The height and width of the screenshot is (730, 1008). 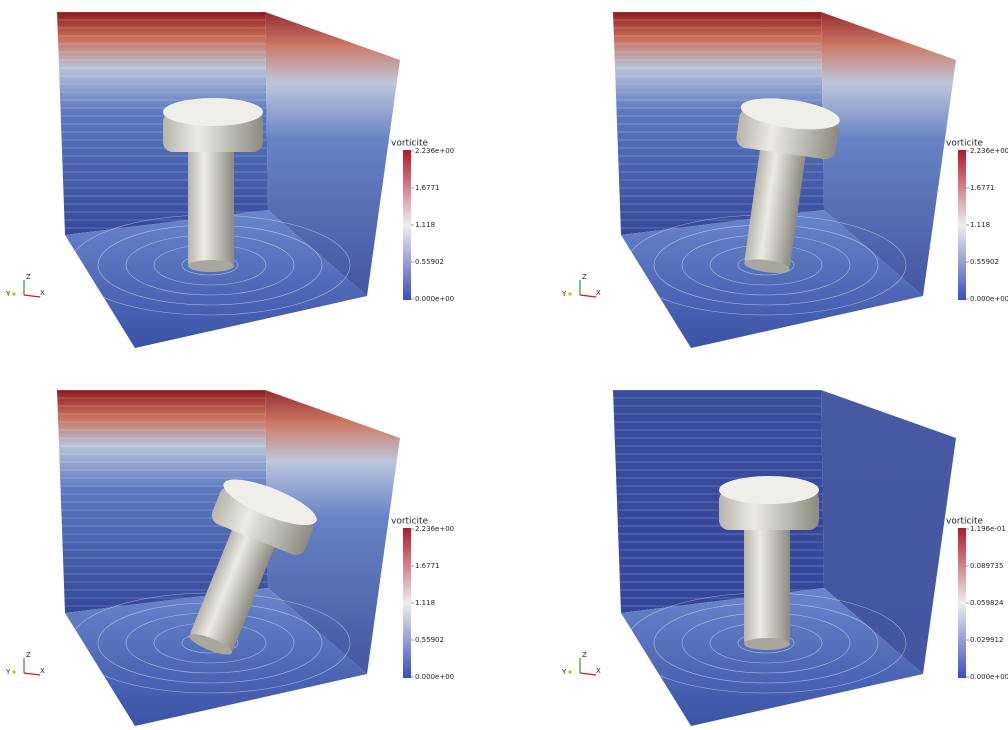 I want to click on colorbar-label: 1.196e-01, so click(x=988, y=529).